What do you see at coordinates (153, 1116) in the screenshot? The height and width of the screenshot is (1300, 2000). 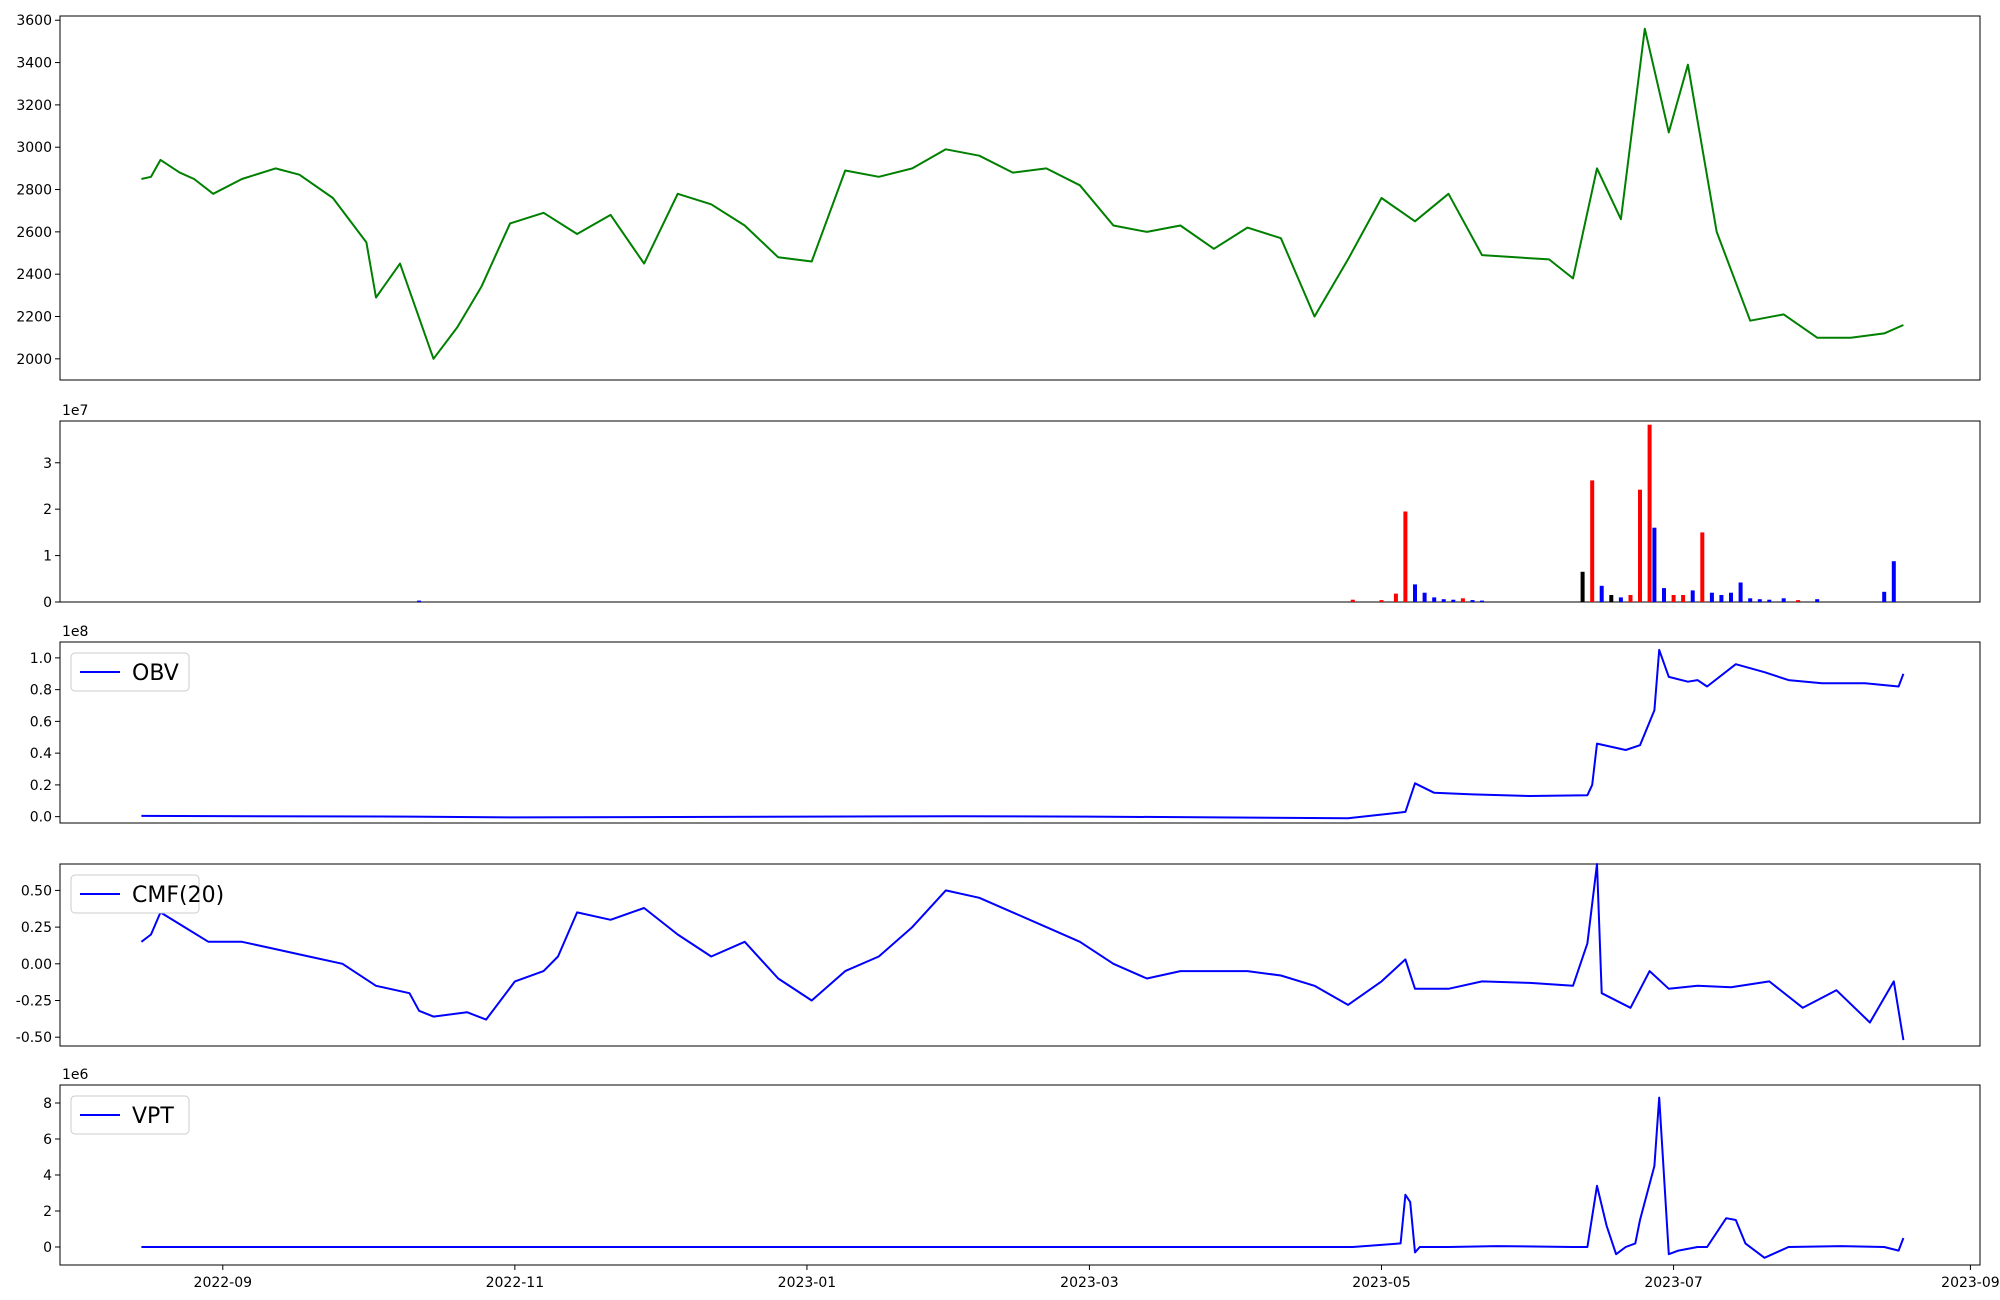 I see `legend-label: VPT` at bounding box center [153, 1116].